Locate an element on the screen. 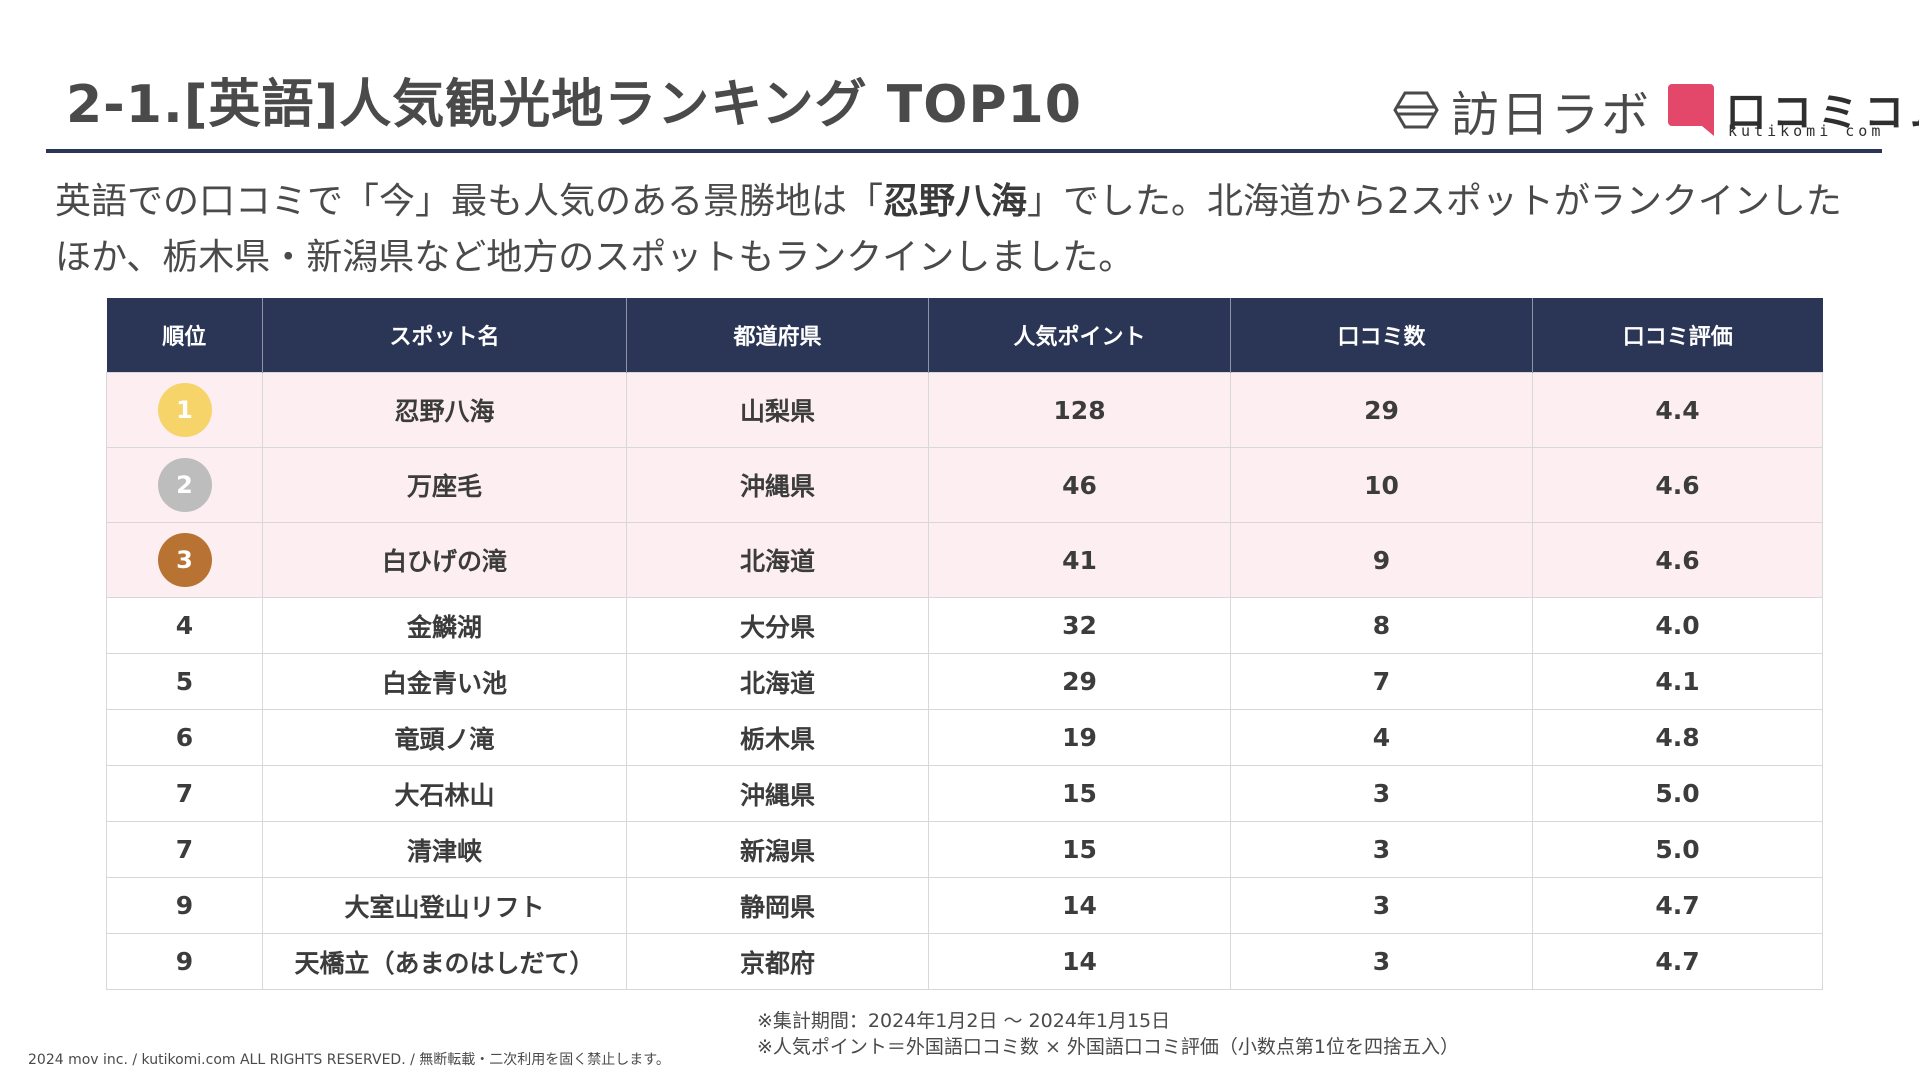  cell-spot-name: 金鱗湖 is located at coordinates (444, 625).